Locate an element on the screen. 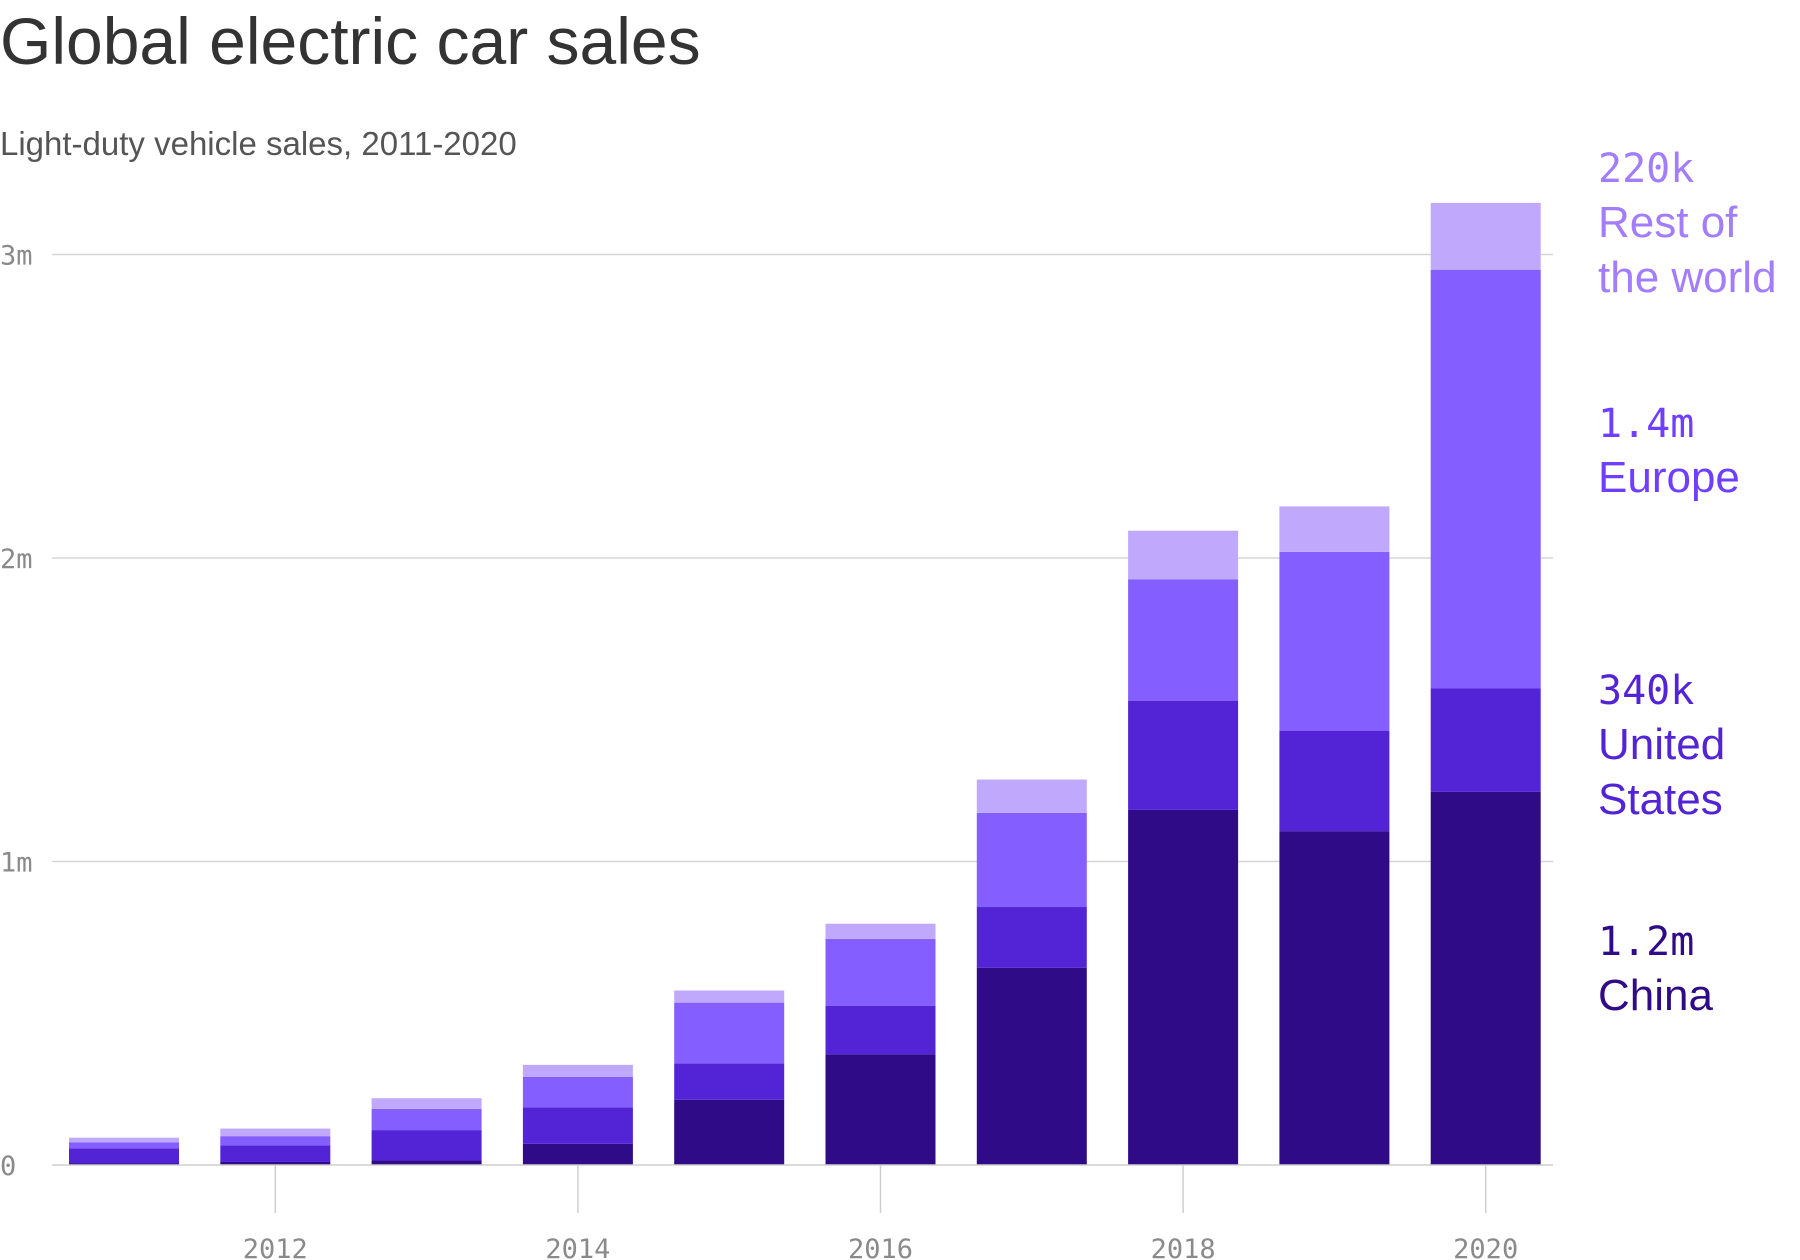  bar-rest-of-the-world-2016 is located at coordinates (880, 931).